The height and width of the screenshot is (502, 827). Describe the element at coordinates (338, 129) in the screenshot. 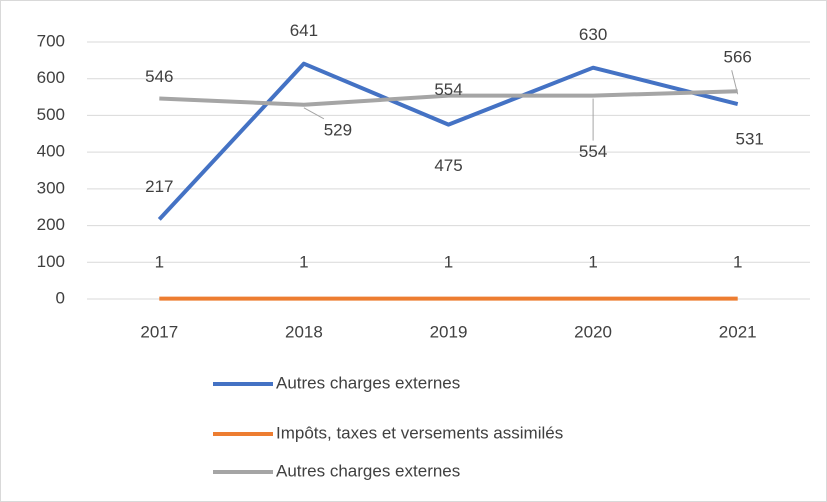

I see `data-label: 529` at that location.